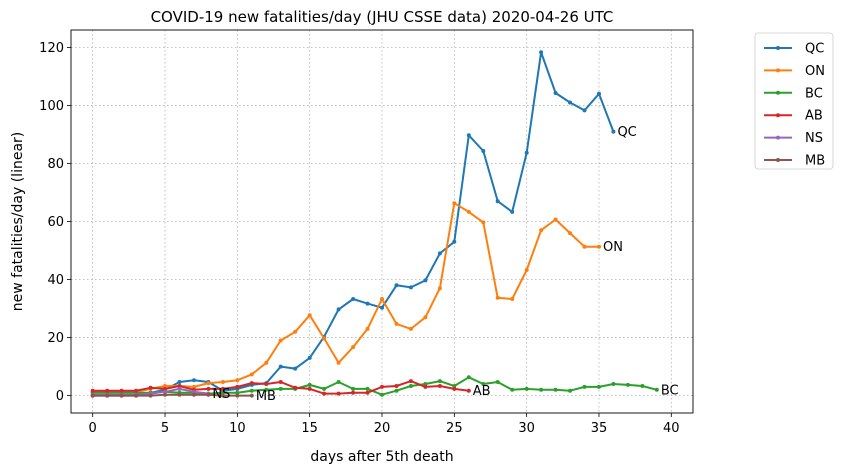 This screenshot has width=842, height=474. What do you see at coordinates (671, 428) in the screenshot?
I see `x-tick-label: 40` at bounding box center [671, 428].